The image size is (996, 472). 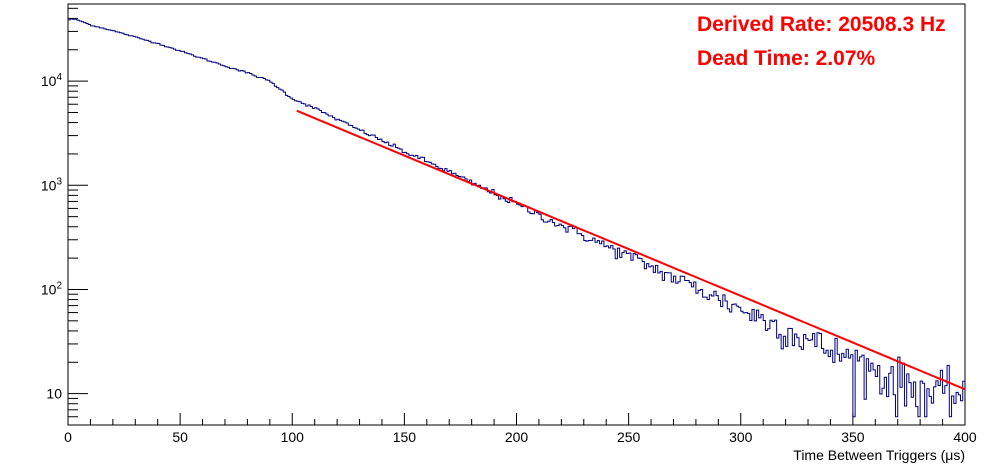 What do you see at coordinates (52, 184) in the screenshot?
I see `y-tick-label: 10³` at bounding box center [52, 184].